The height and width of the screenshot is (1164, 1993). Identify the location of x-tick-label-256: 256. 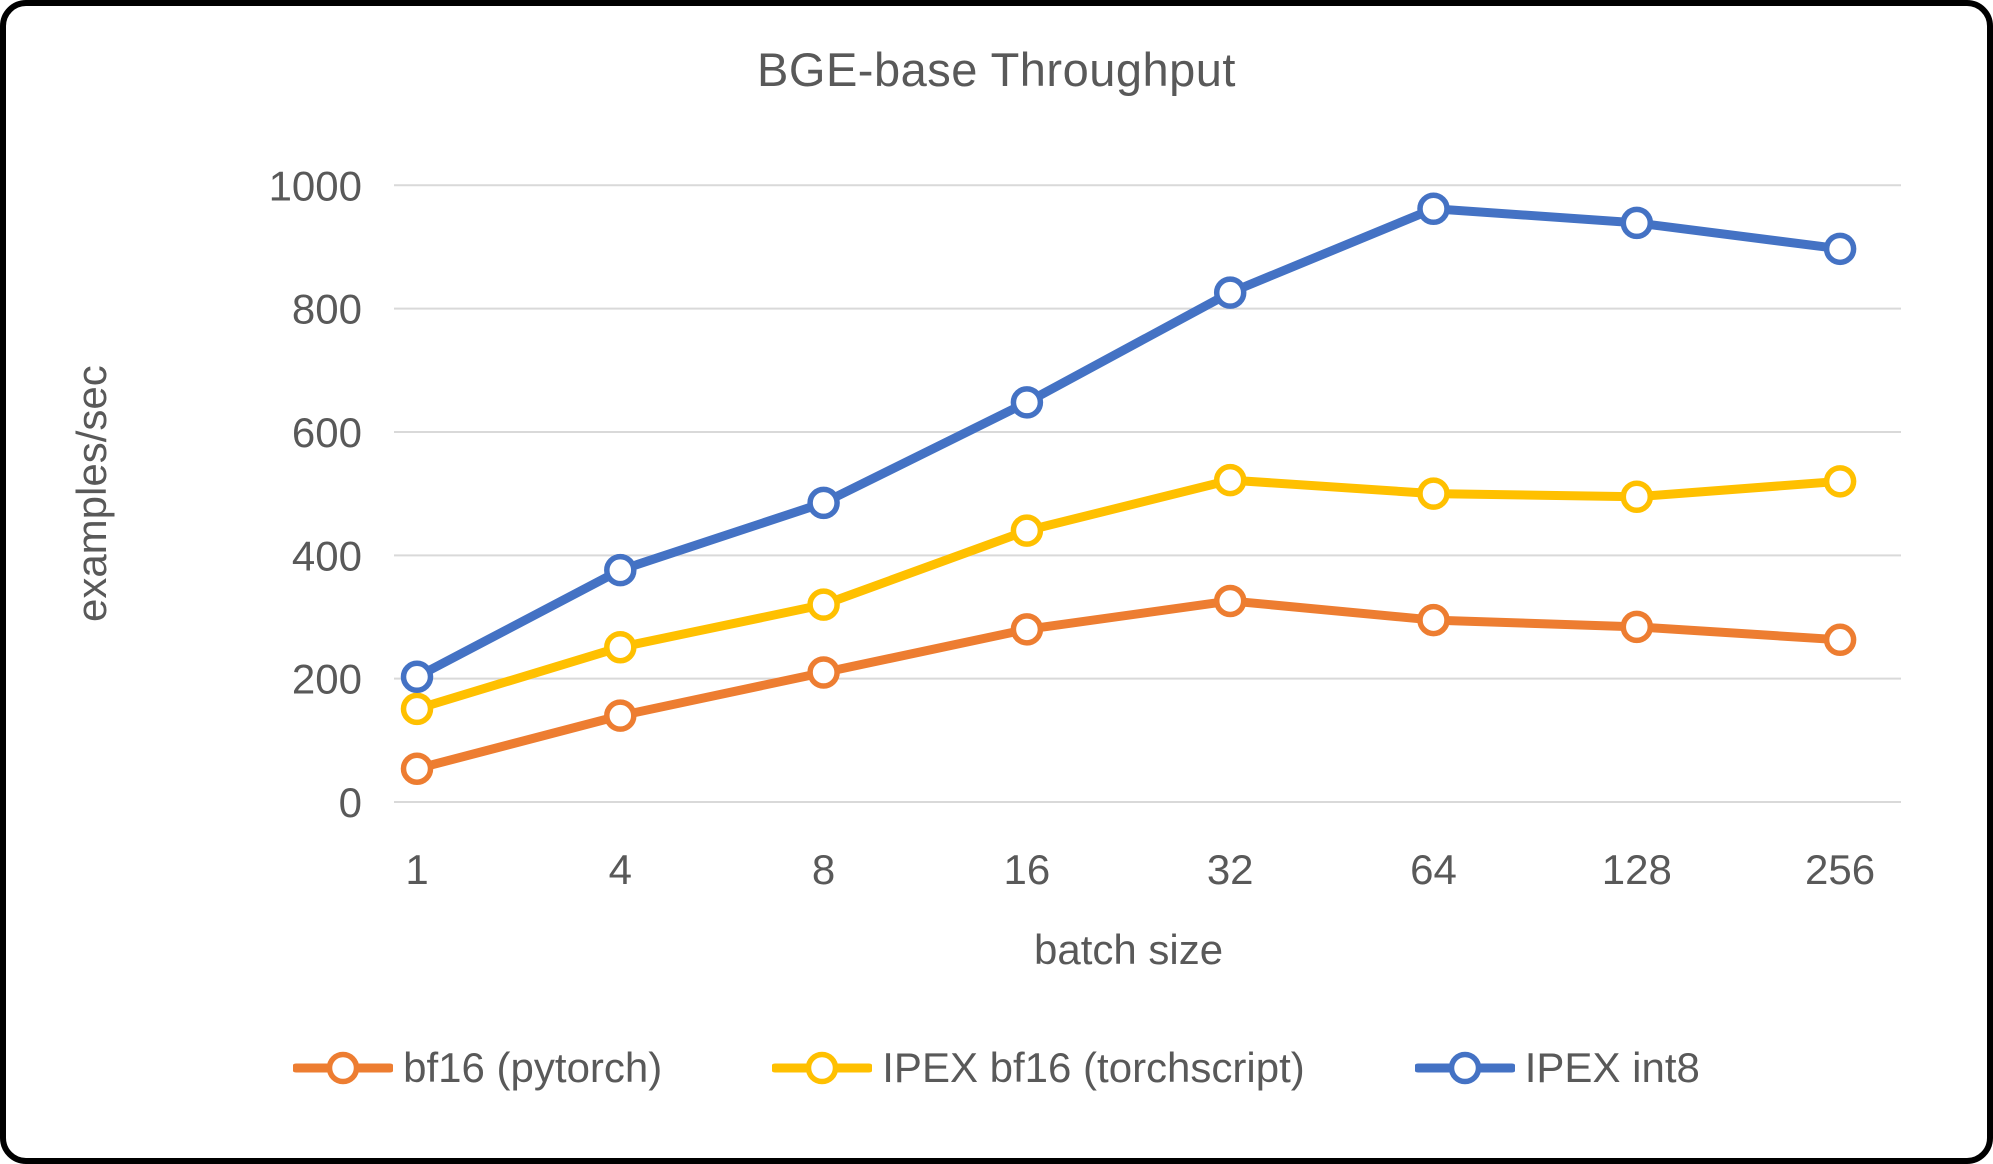
(1840, 869).